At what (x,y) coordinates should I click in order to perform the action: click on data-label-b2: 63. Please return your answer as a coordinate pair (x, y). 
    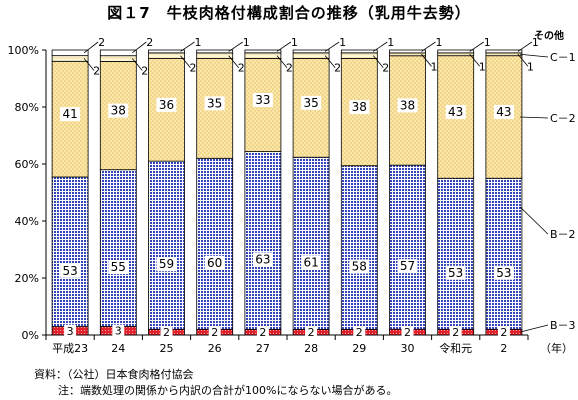
    Looking at the image, I should click on (262, 259).